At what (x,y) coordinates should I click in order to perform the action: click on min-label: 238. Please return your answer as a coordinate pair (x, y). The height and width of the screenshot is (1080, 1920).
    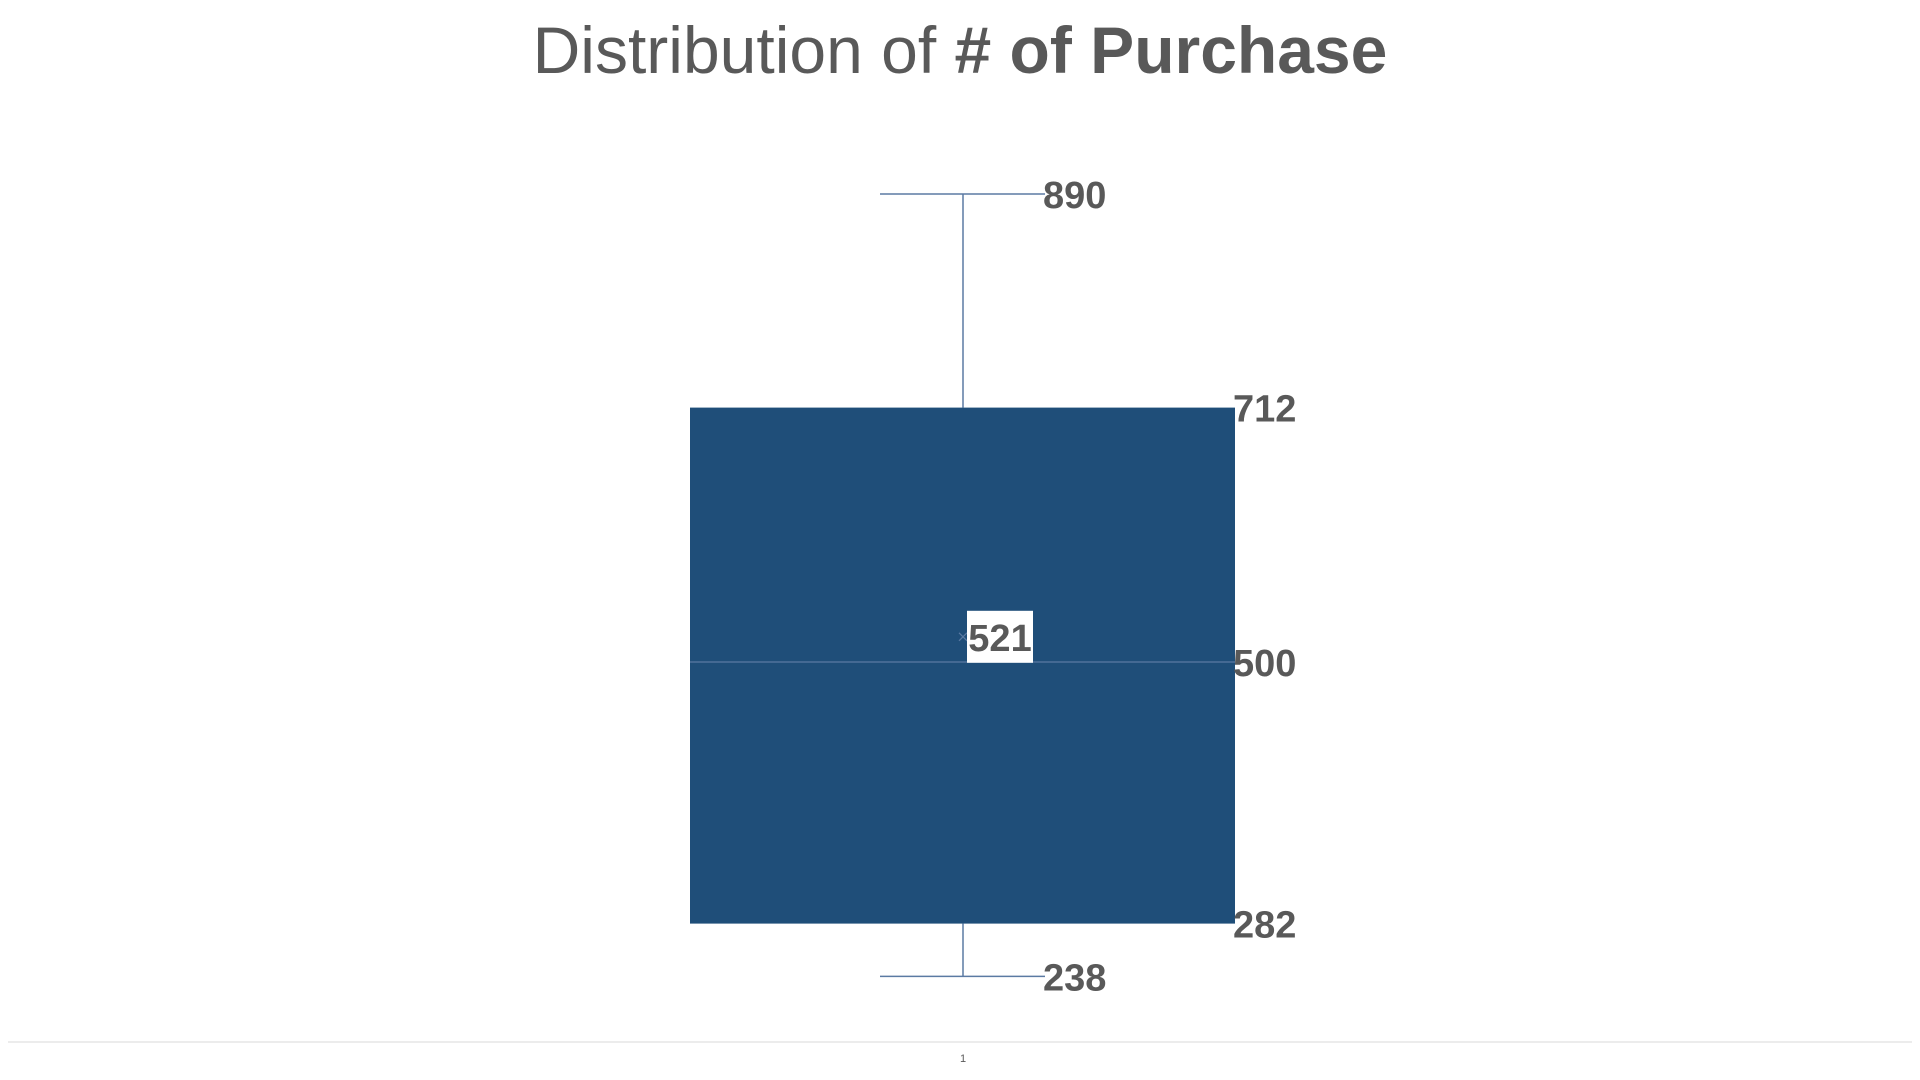
    Looking at the image, I should click on (1074, 978).